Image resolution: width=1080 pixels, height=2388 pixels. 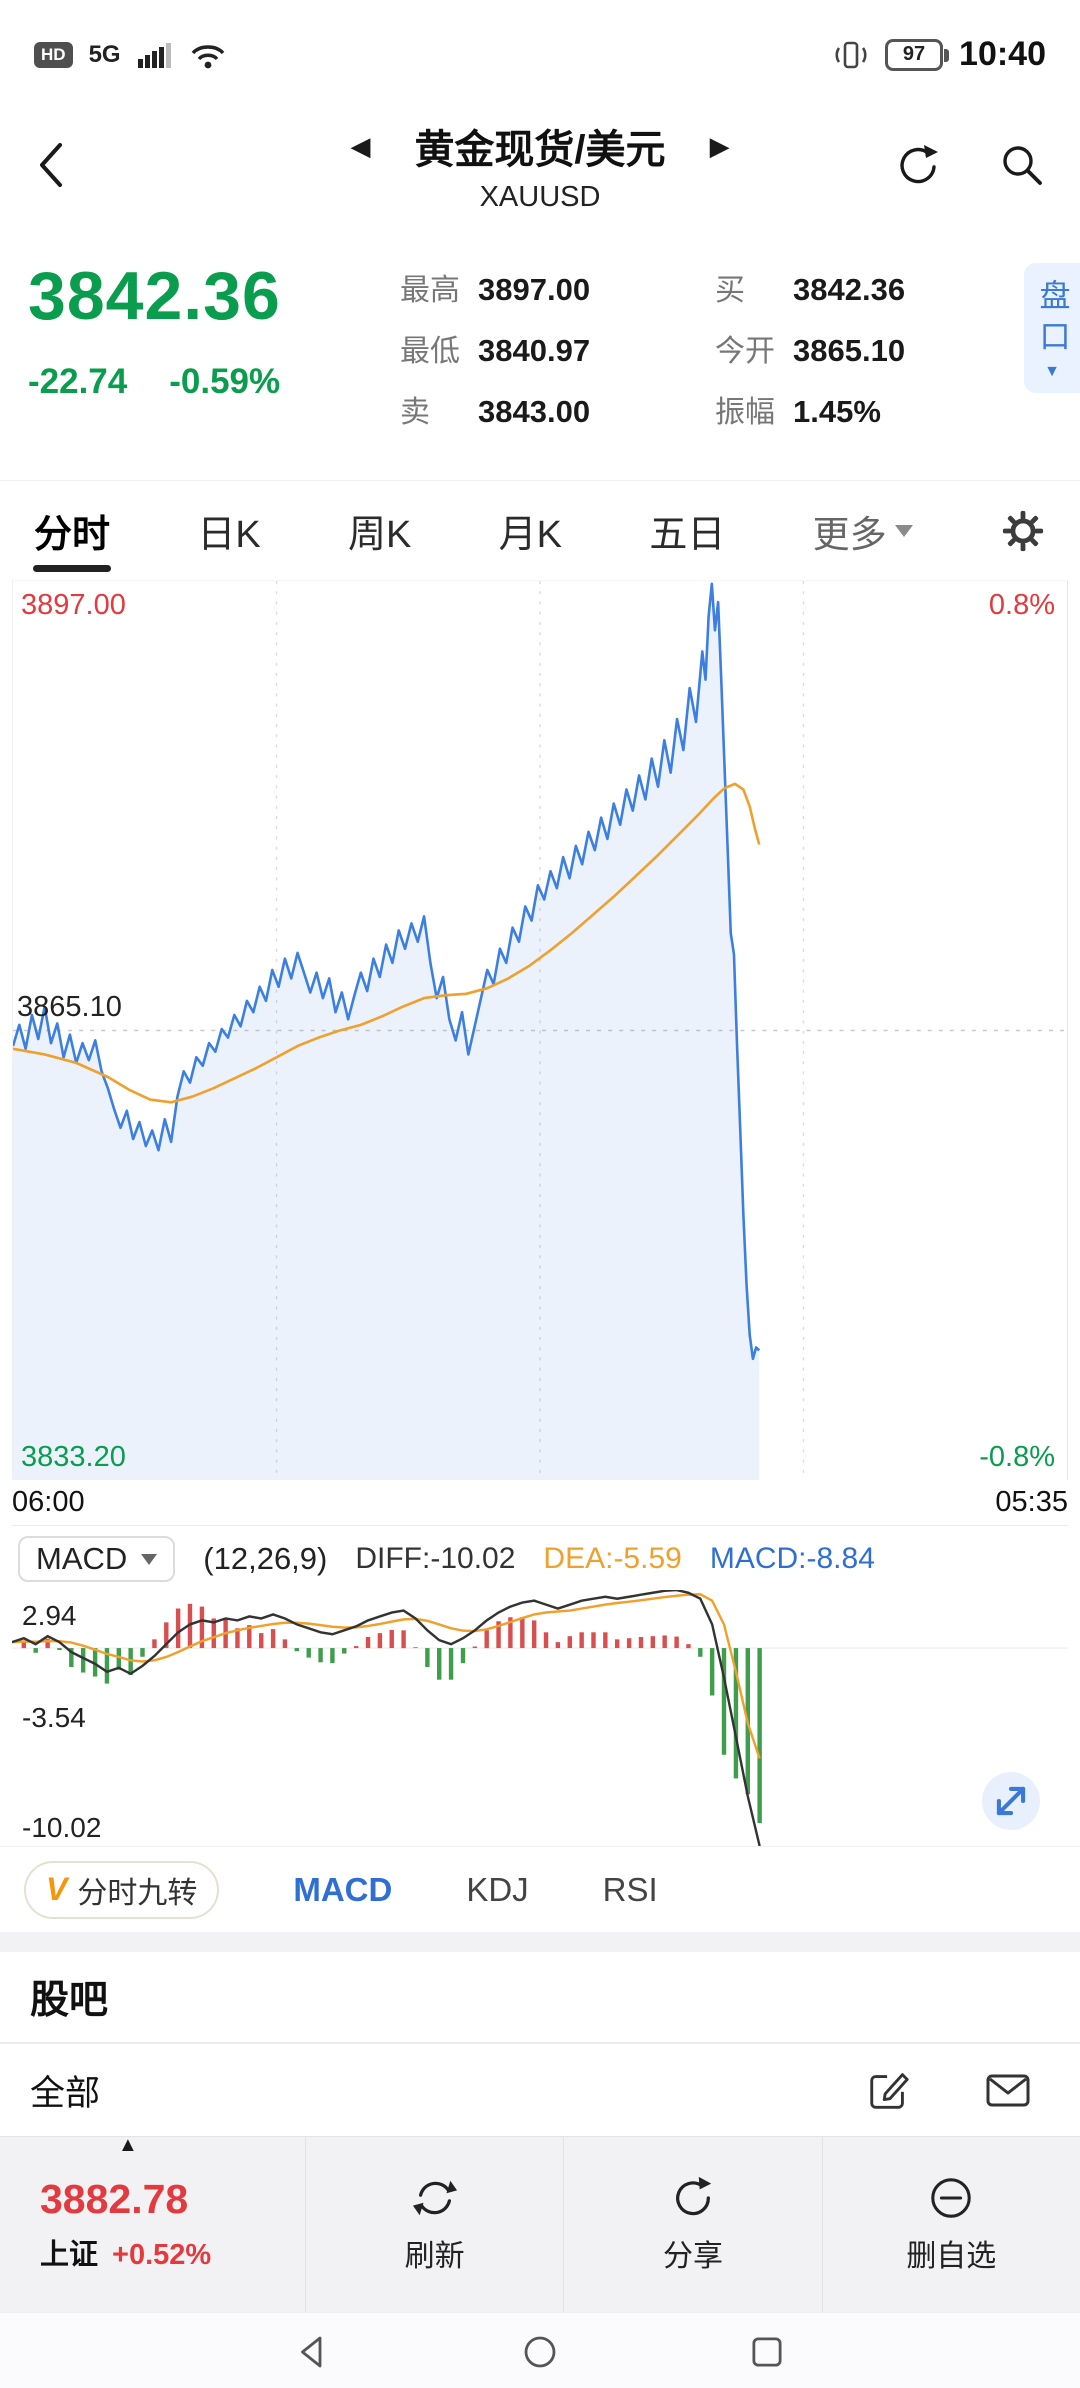 What do you see at coordinates (265, 1558) in the screenshot?
I see `macd-params: (12,26,9)` at bounding box center [265, 1558].